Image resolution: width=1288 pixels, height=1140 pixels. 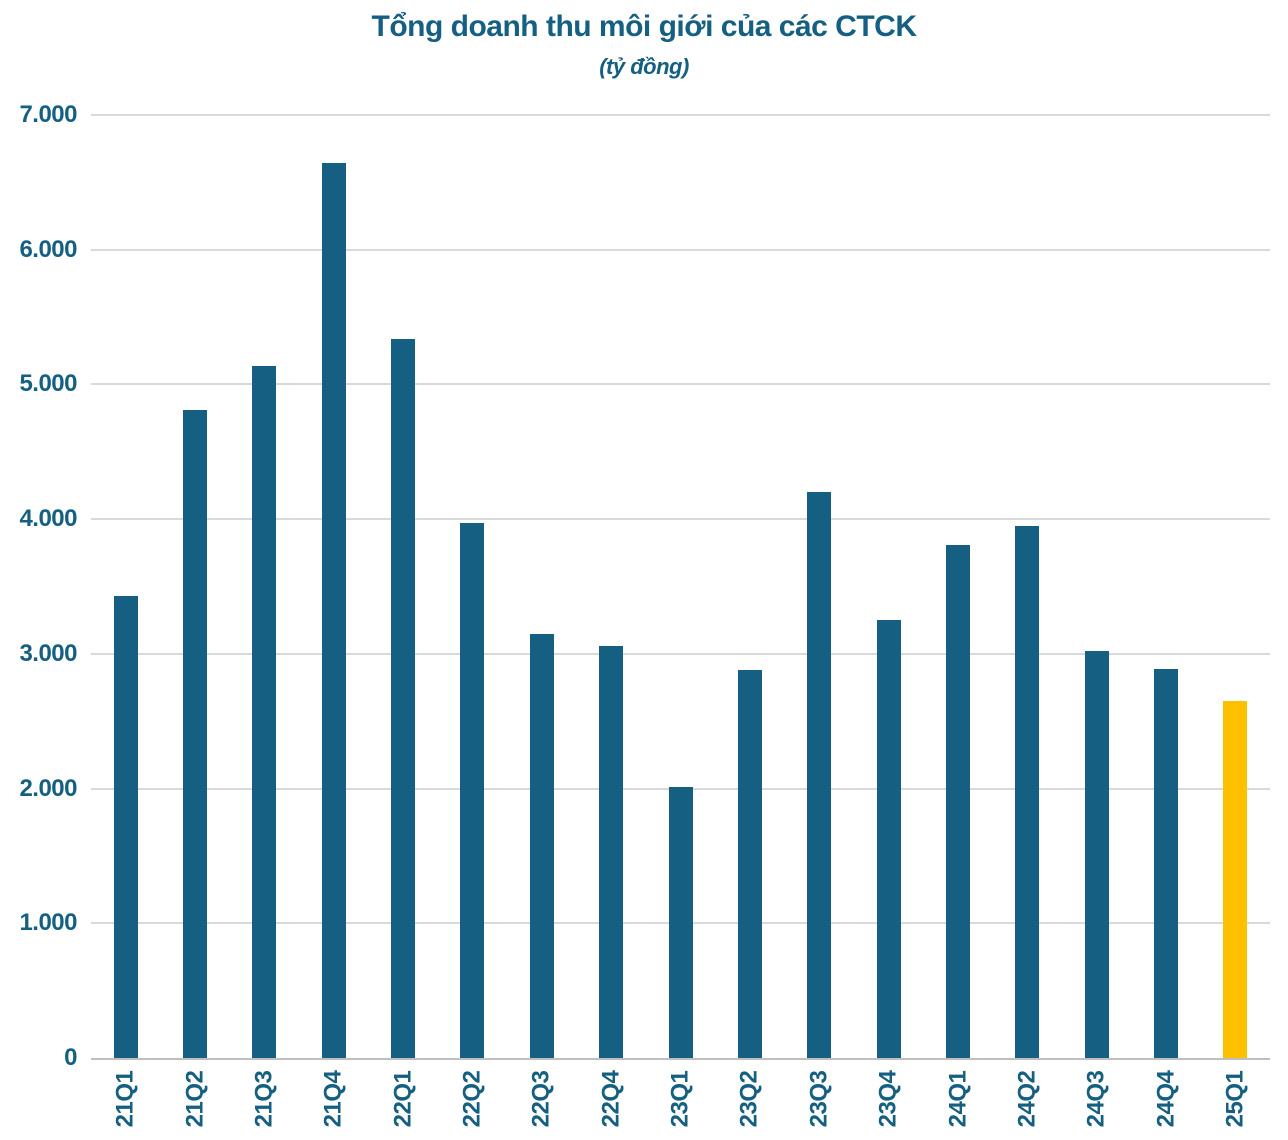 I want to click on x-axis-tick-label-21Q2: 21Q2, so click(x=195, y=1099).